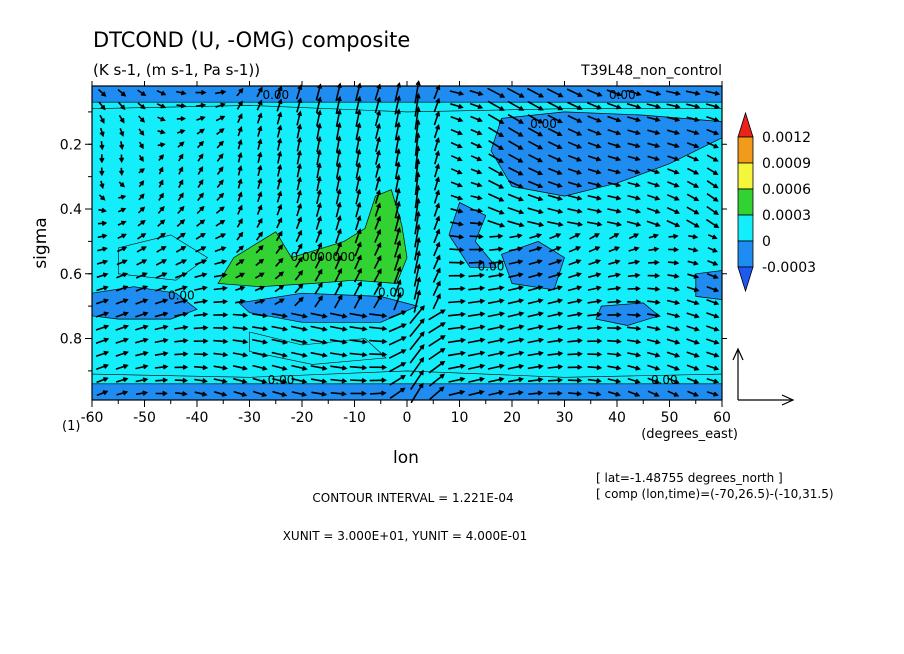  Describe the element at coordinates (281, 380) in the screenshot. I see `contour-label-4: 0.00` at that location.